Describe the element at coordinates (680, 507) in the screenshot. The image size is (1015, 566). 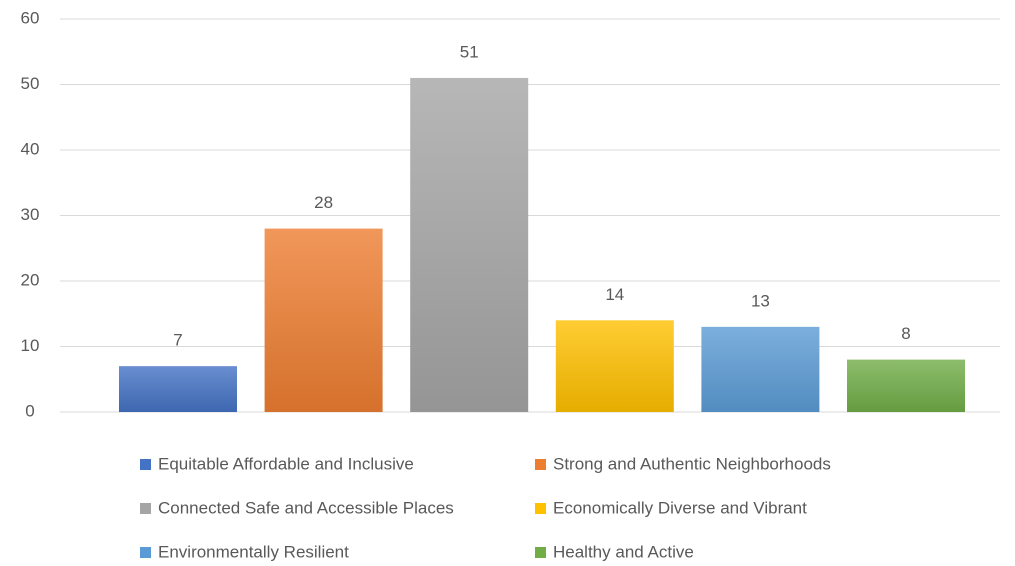
I see `legend-label: Economically Diverse and Vibrant` at that location.